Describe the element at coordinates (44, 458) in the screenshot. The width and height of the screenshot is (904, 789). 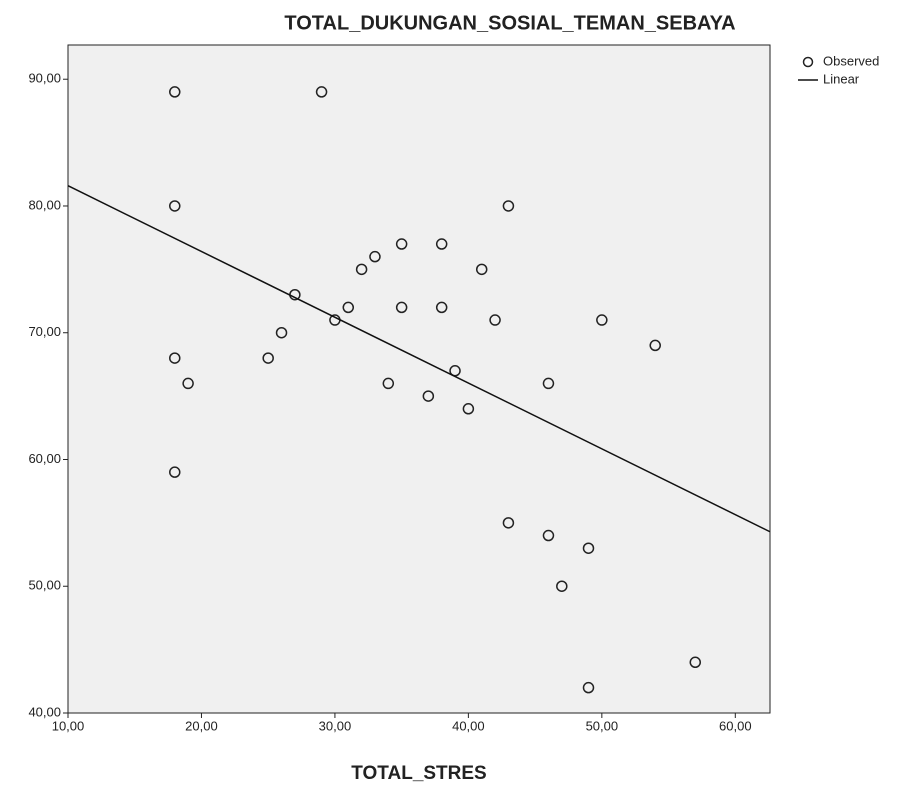
I see `y-tick-label: 60,00` at that location.